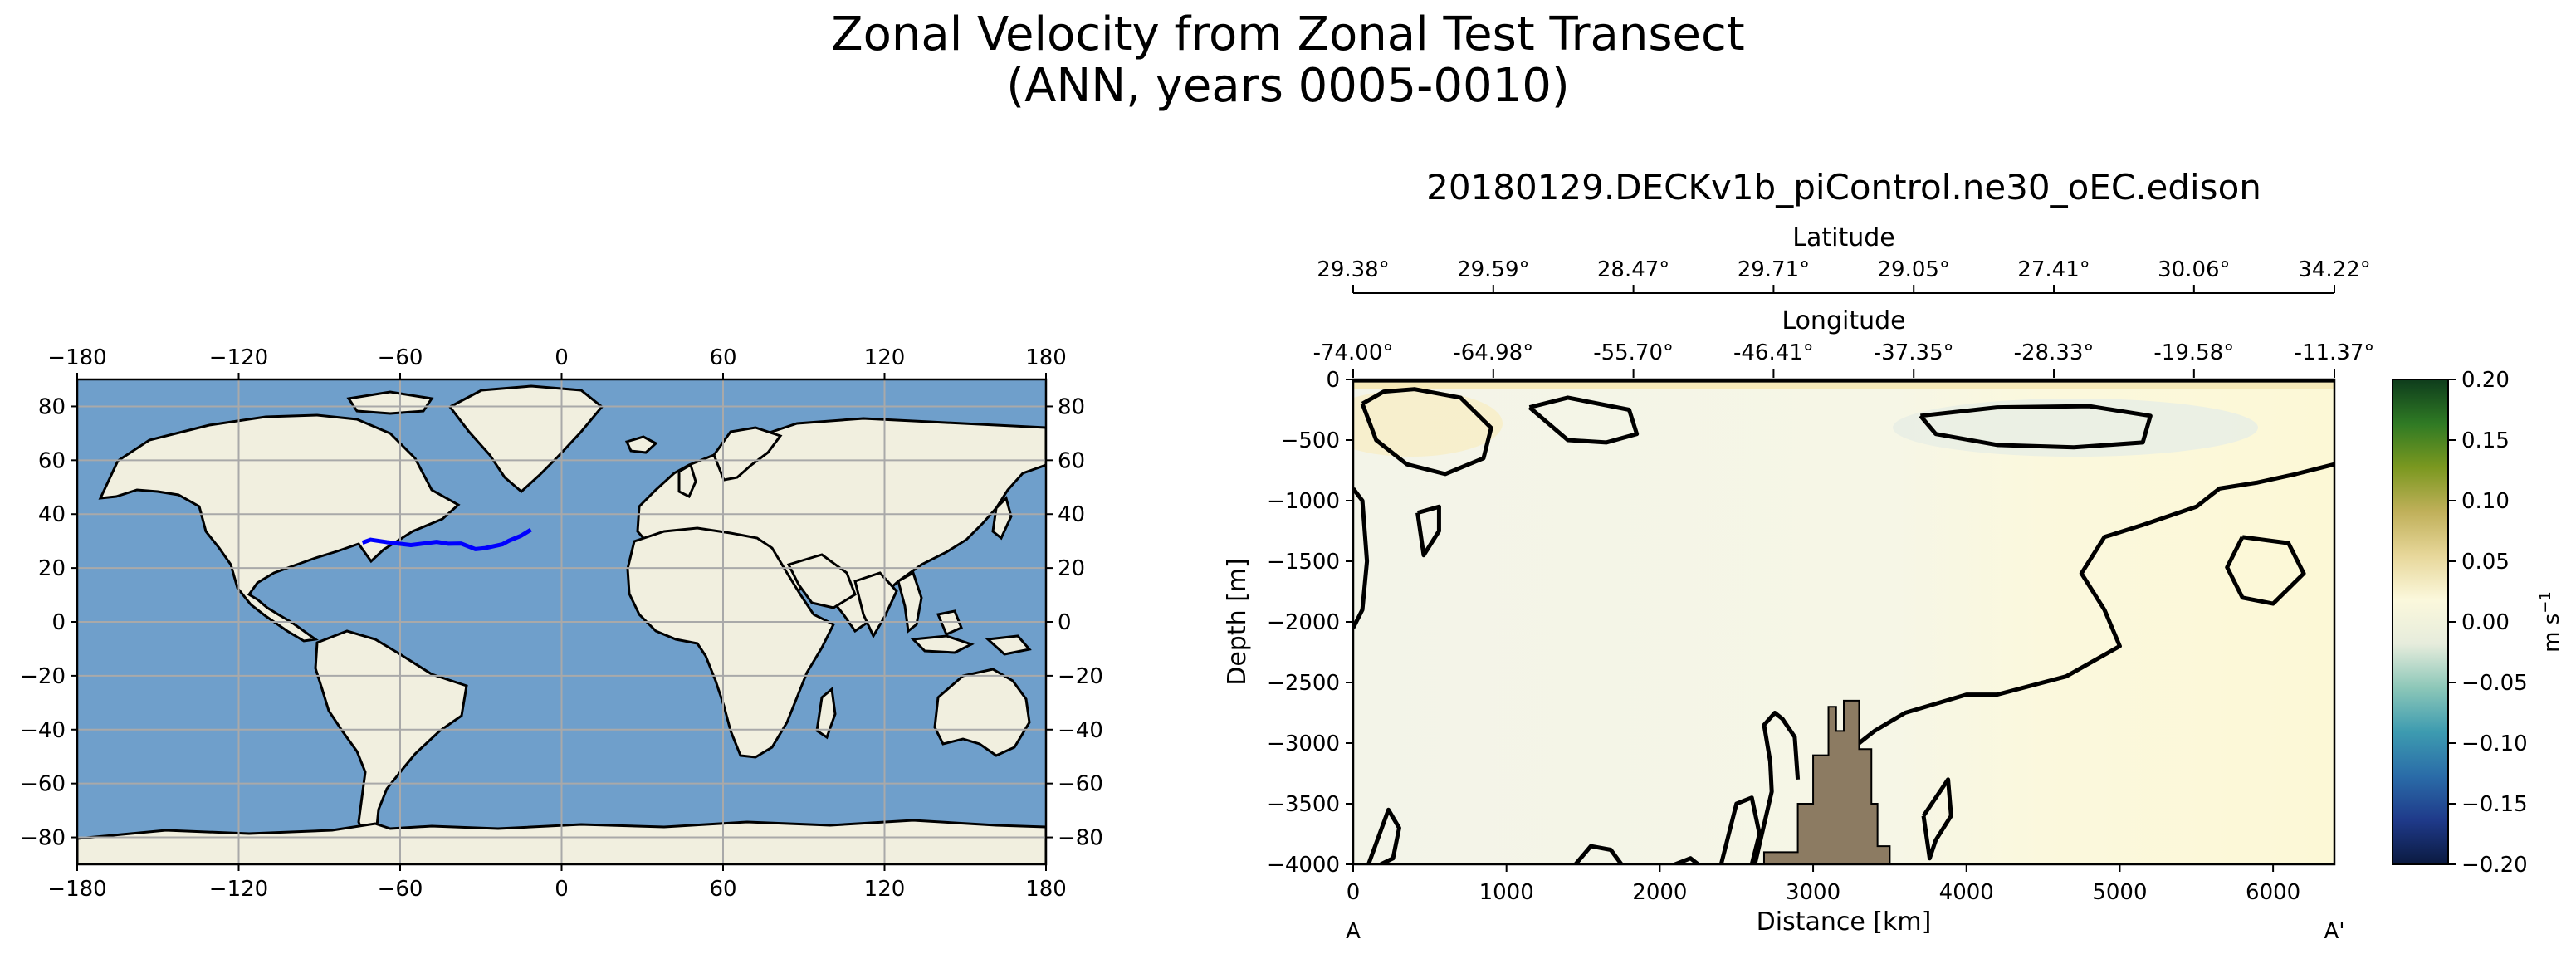 This screenshot has width=2576, height=954. I want to click on latitude-axis-label: Latitude, so click(1843, 238).